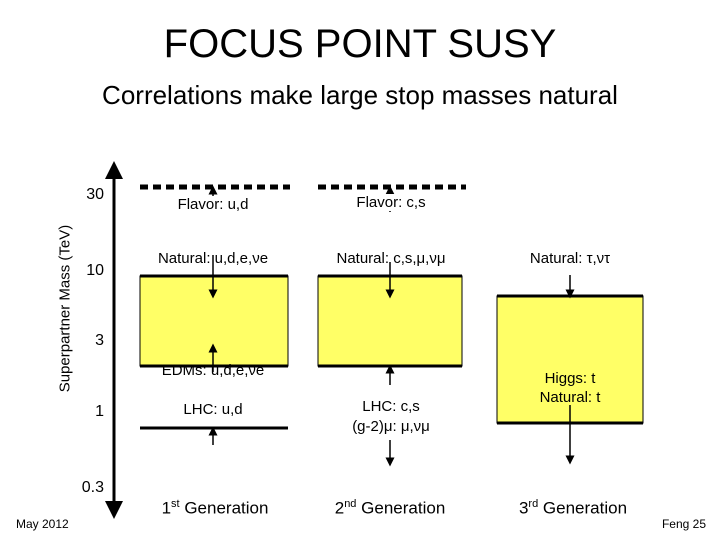 This screenshot has width=720, height=540. Describe the element at coordinates (391, 406) in the screenshot. I see `gen2-lhc-label-line1: LHC: c,s` at that location.